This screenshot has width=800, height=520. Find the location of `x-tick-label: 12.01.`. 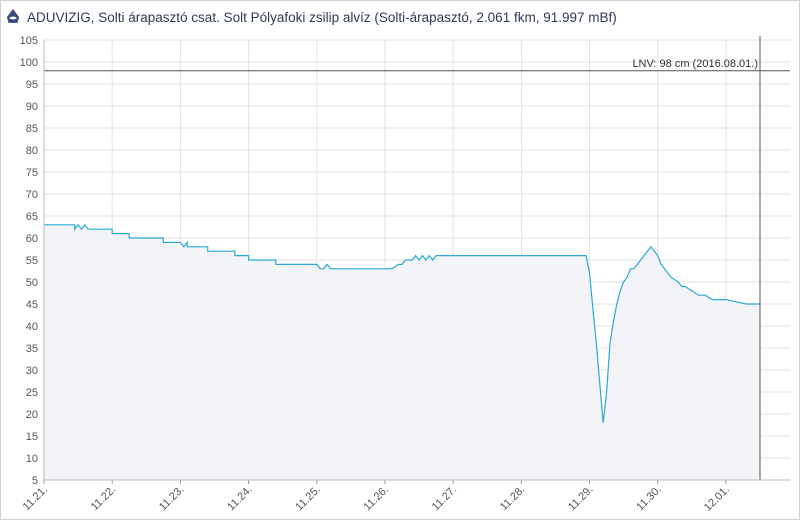

x-tick-label: 12.01. is located at coordinates (717, 499).